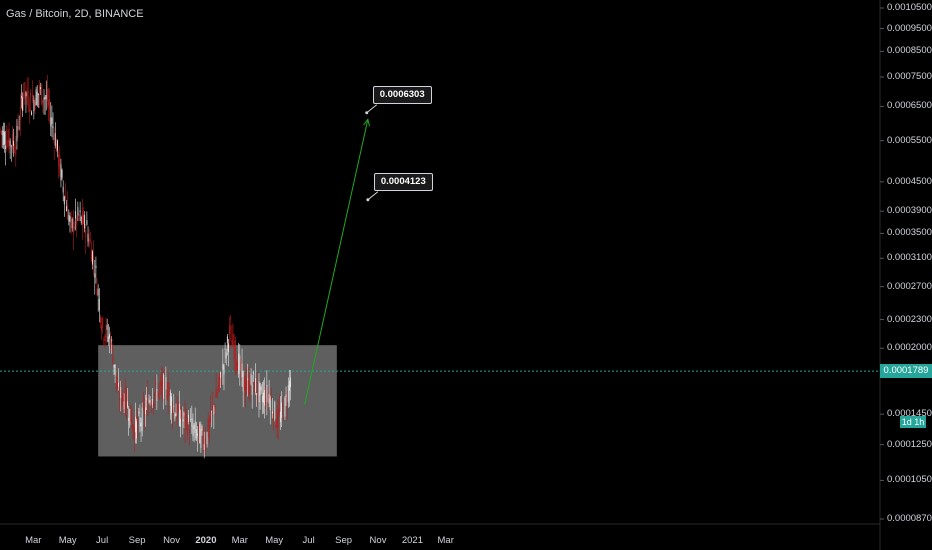 The width and height of the screenshot is (932, 550). I want to click on x-tick-label: 2021, so click(412, 540).